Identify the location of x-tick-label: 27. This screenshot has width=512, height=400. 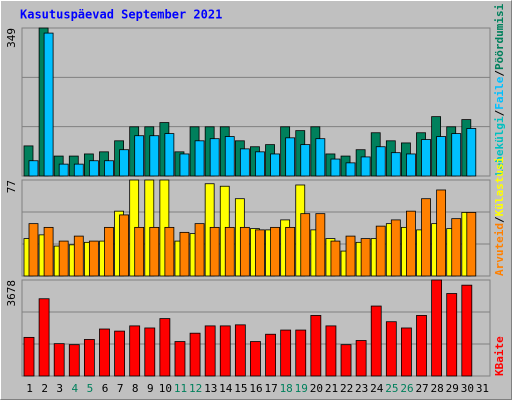
(421, 388).